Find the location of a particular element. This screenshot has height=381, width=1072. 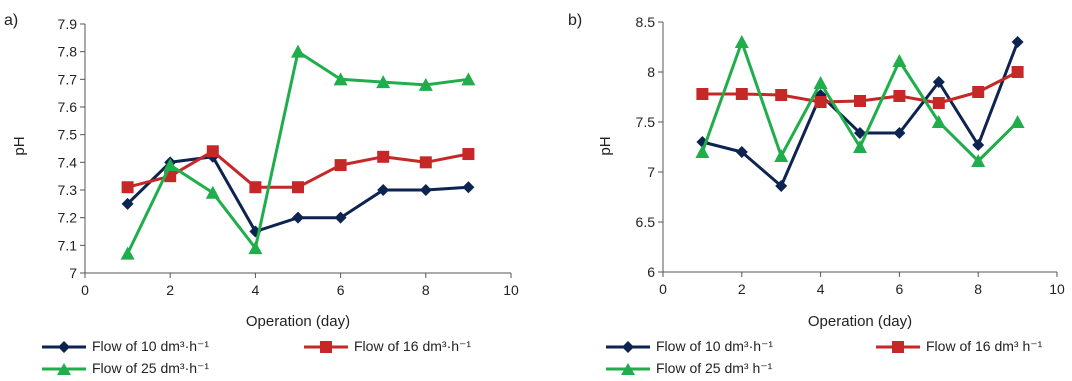

y-tick-label: 7.8 is located at coordinates (68, 52).